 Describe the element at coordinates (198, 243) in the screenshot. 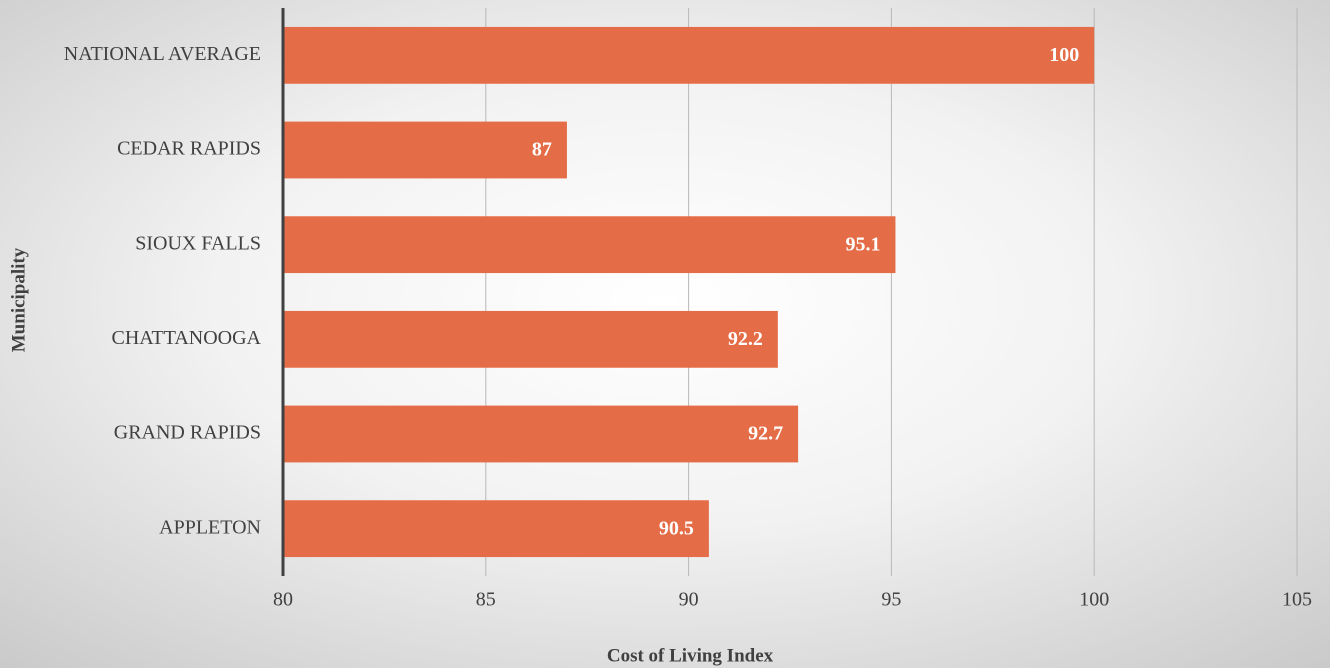

I see `y-tick-label: SIOUX FALLS` at that location.